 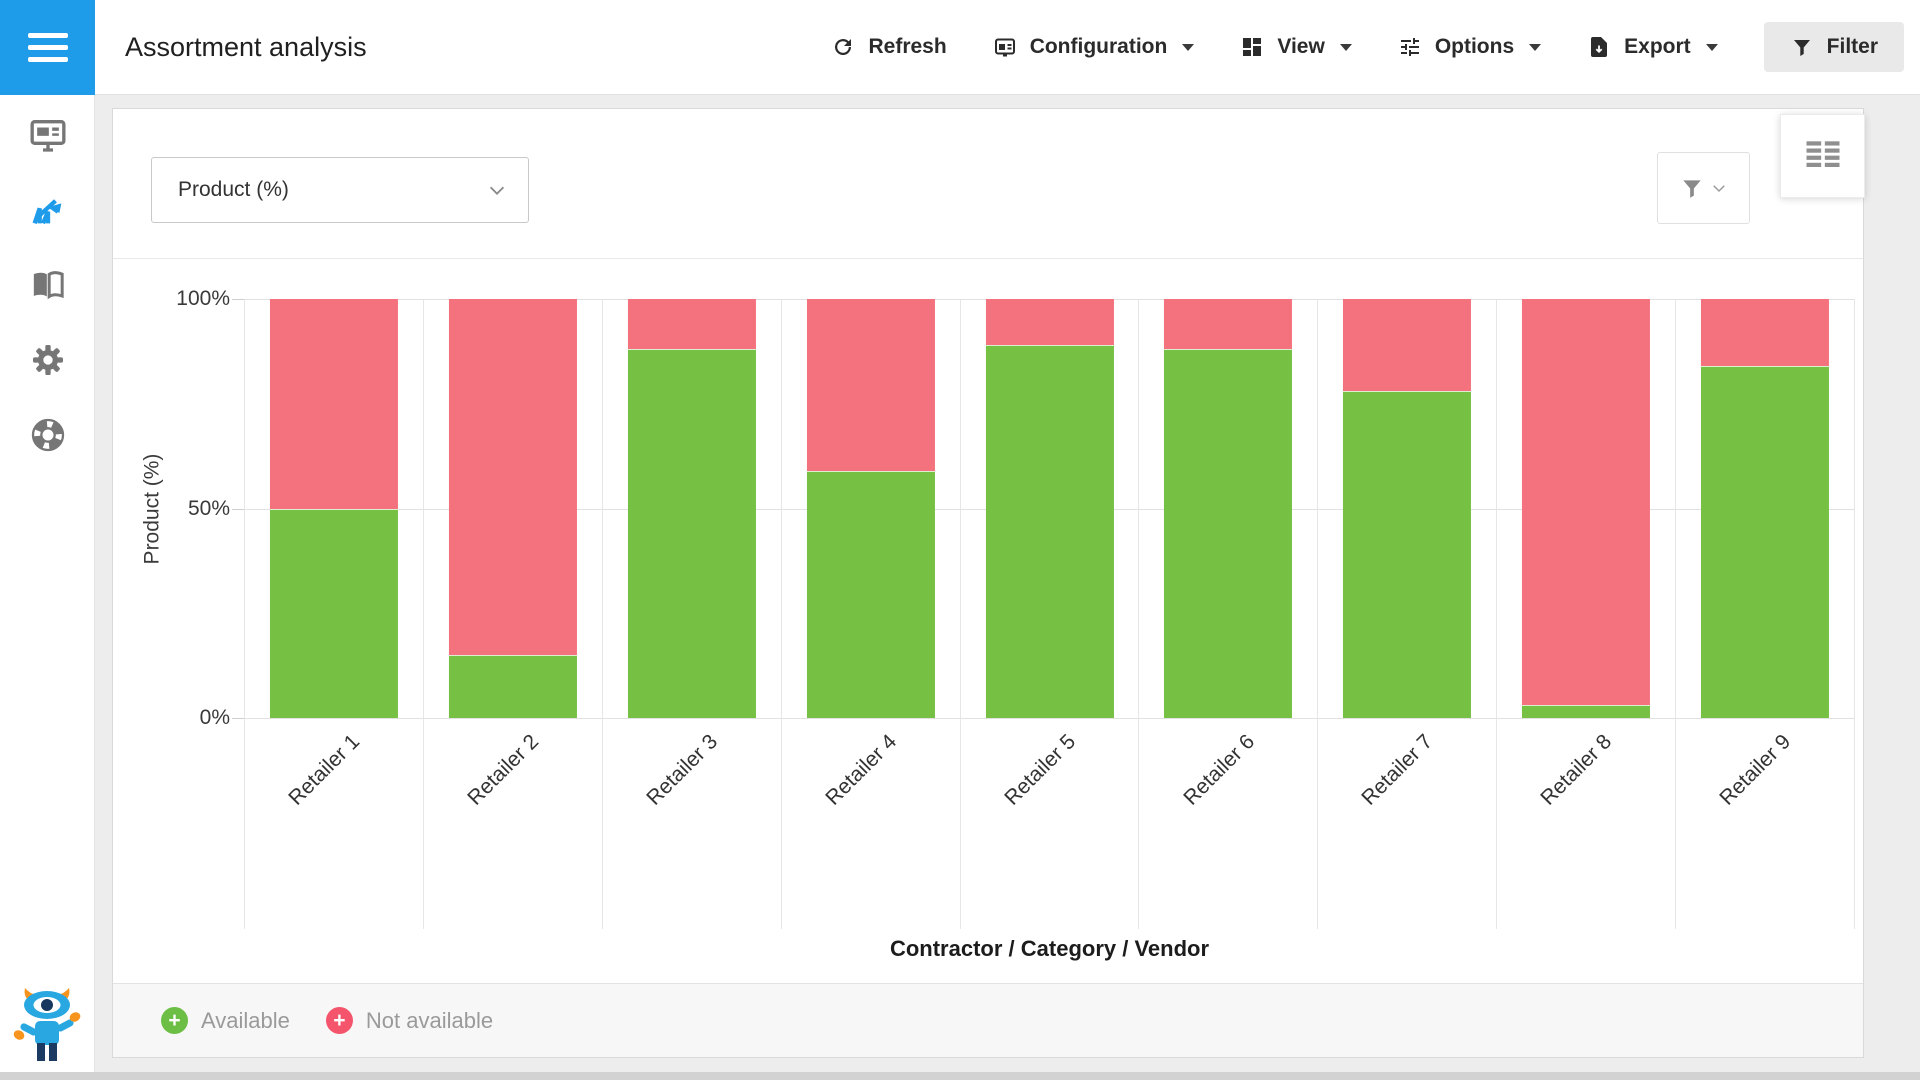 I want to click on sidebar-item-support, so click(x=48, y=435).